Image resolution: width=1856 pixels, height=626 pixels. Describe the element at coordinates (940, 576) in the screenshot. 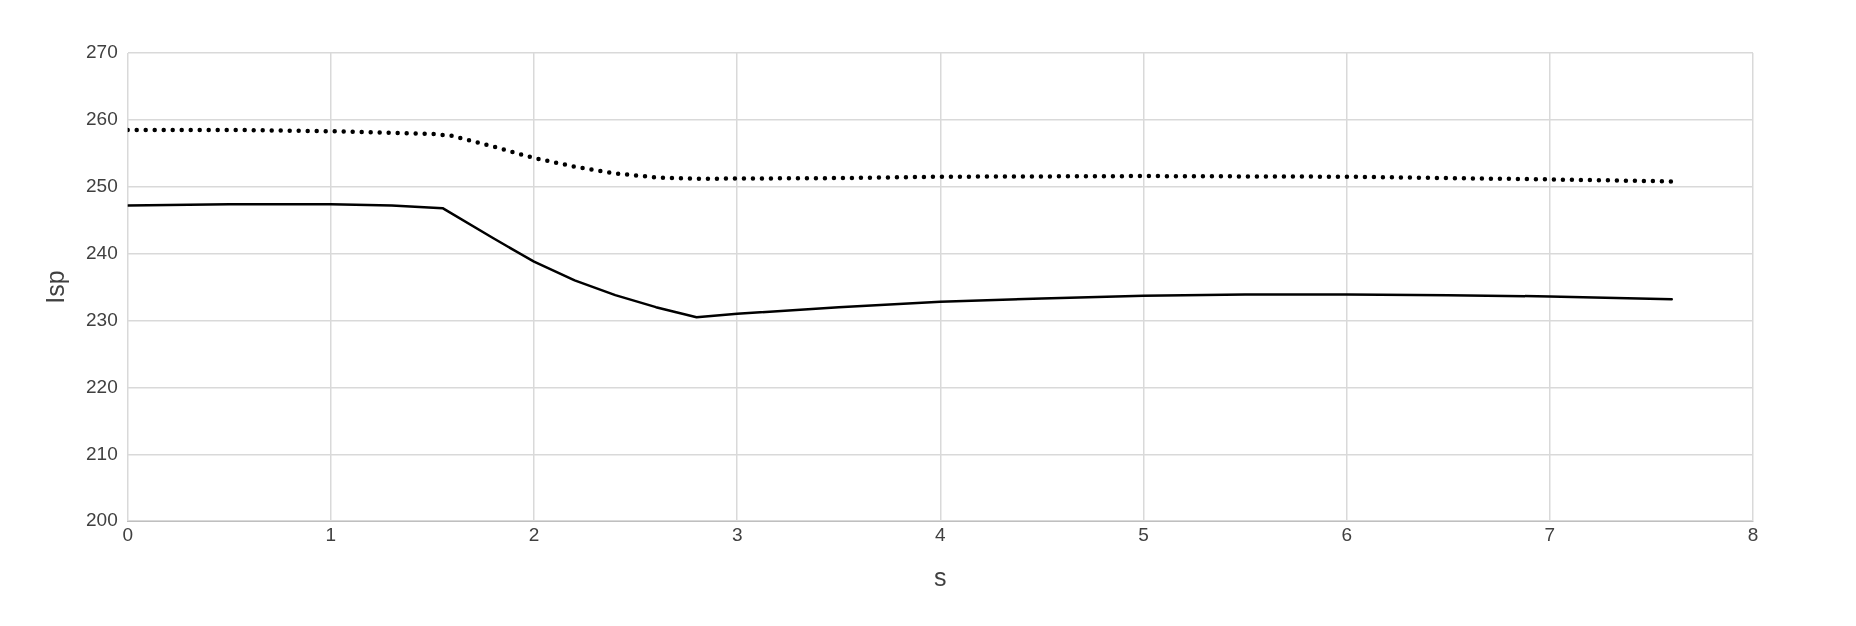

I see `x-axis-title: s` at that location.